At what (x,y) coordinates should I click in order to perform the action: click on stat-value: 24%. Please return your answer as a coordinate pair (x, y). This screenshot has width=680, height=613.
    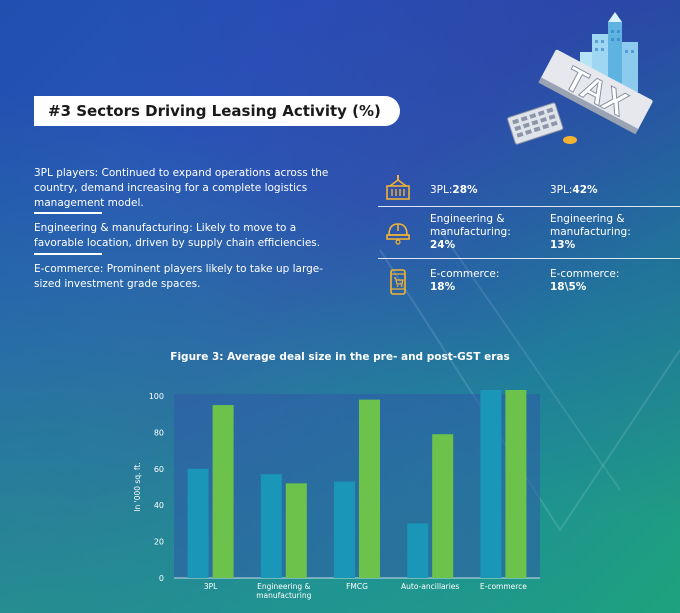
    Looking at the image, I should click on (443, 245).